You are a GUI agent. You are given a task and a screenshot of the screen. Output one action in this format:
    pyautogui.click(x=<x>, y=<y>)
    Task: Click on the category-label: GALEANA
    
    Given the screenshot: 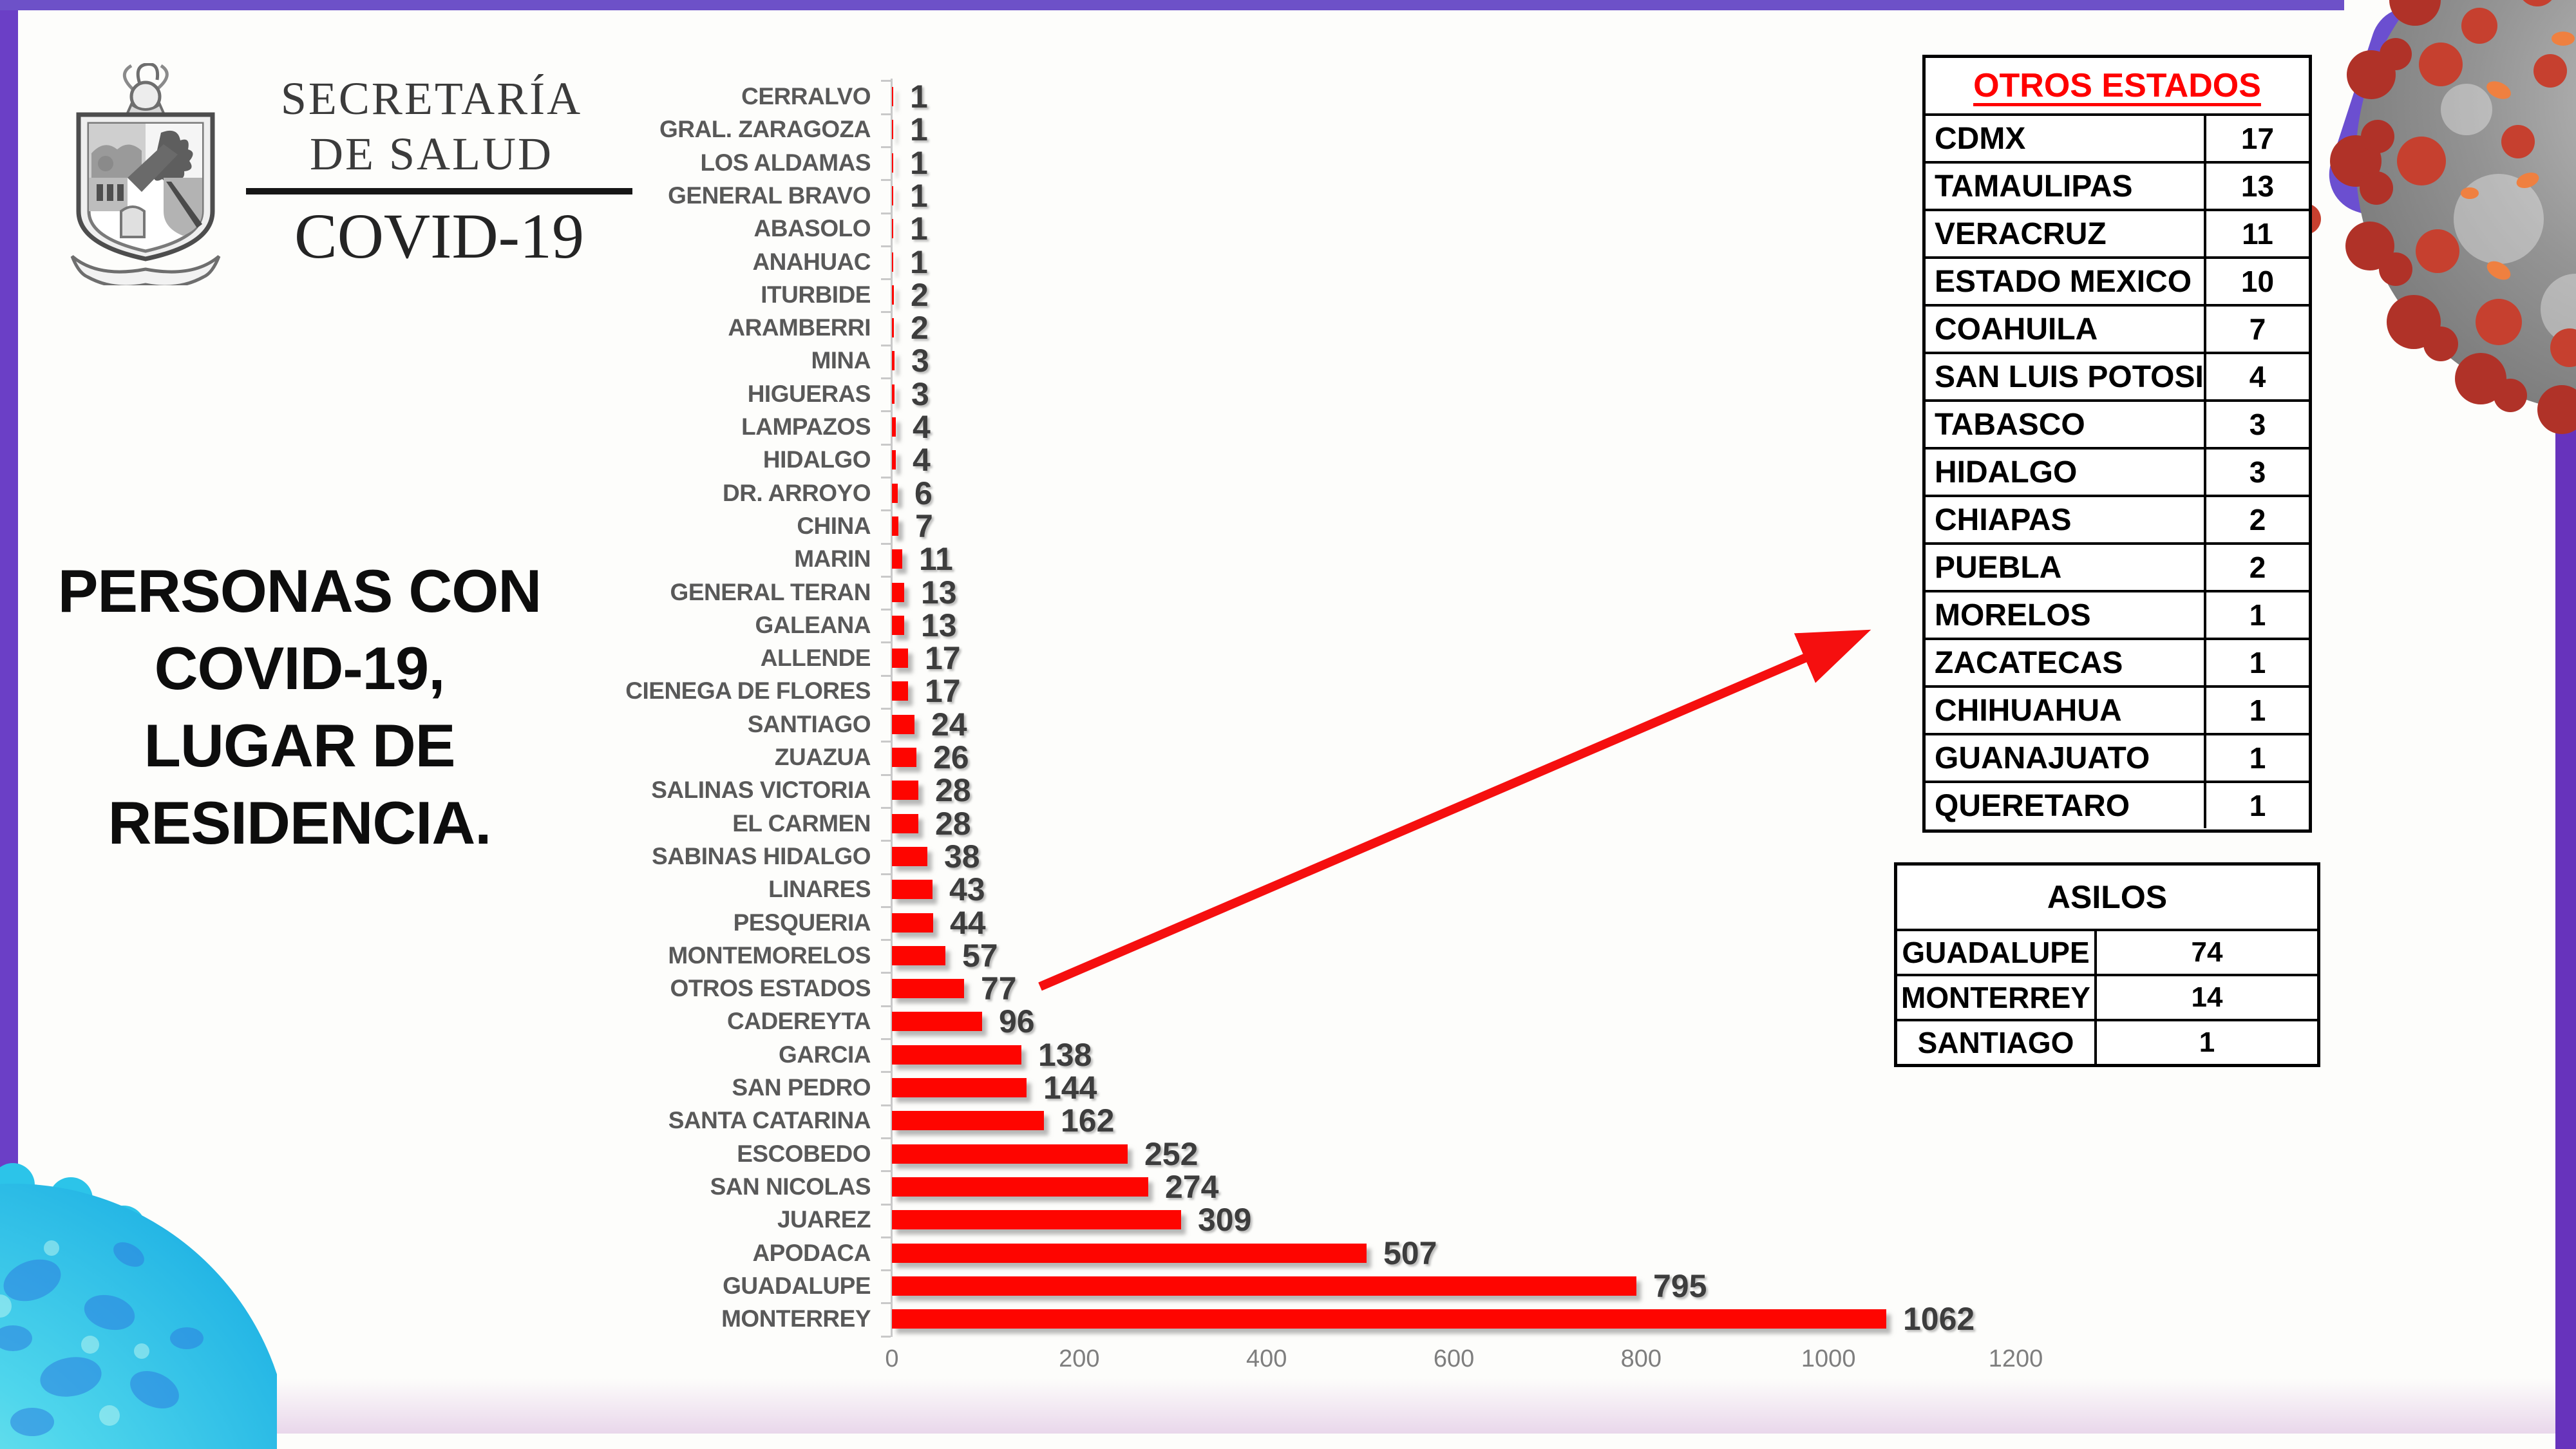 What is the action you would take?
    pyautogui.click(x=813, y=624)
    